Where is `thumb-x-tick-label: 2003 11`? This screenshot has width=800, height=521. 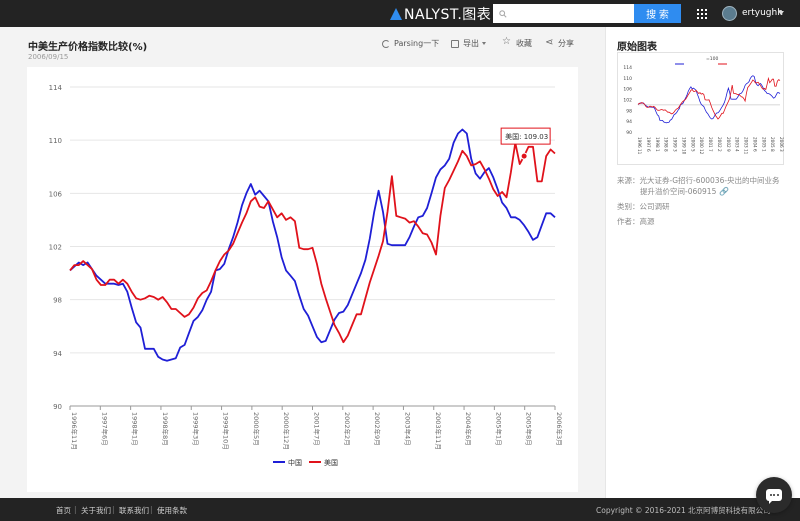 thumb-x-tick-label: 2003 11 is located at coordinates (746, 146).